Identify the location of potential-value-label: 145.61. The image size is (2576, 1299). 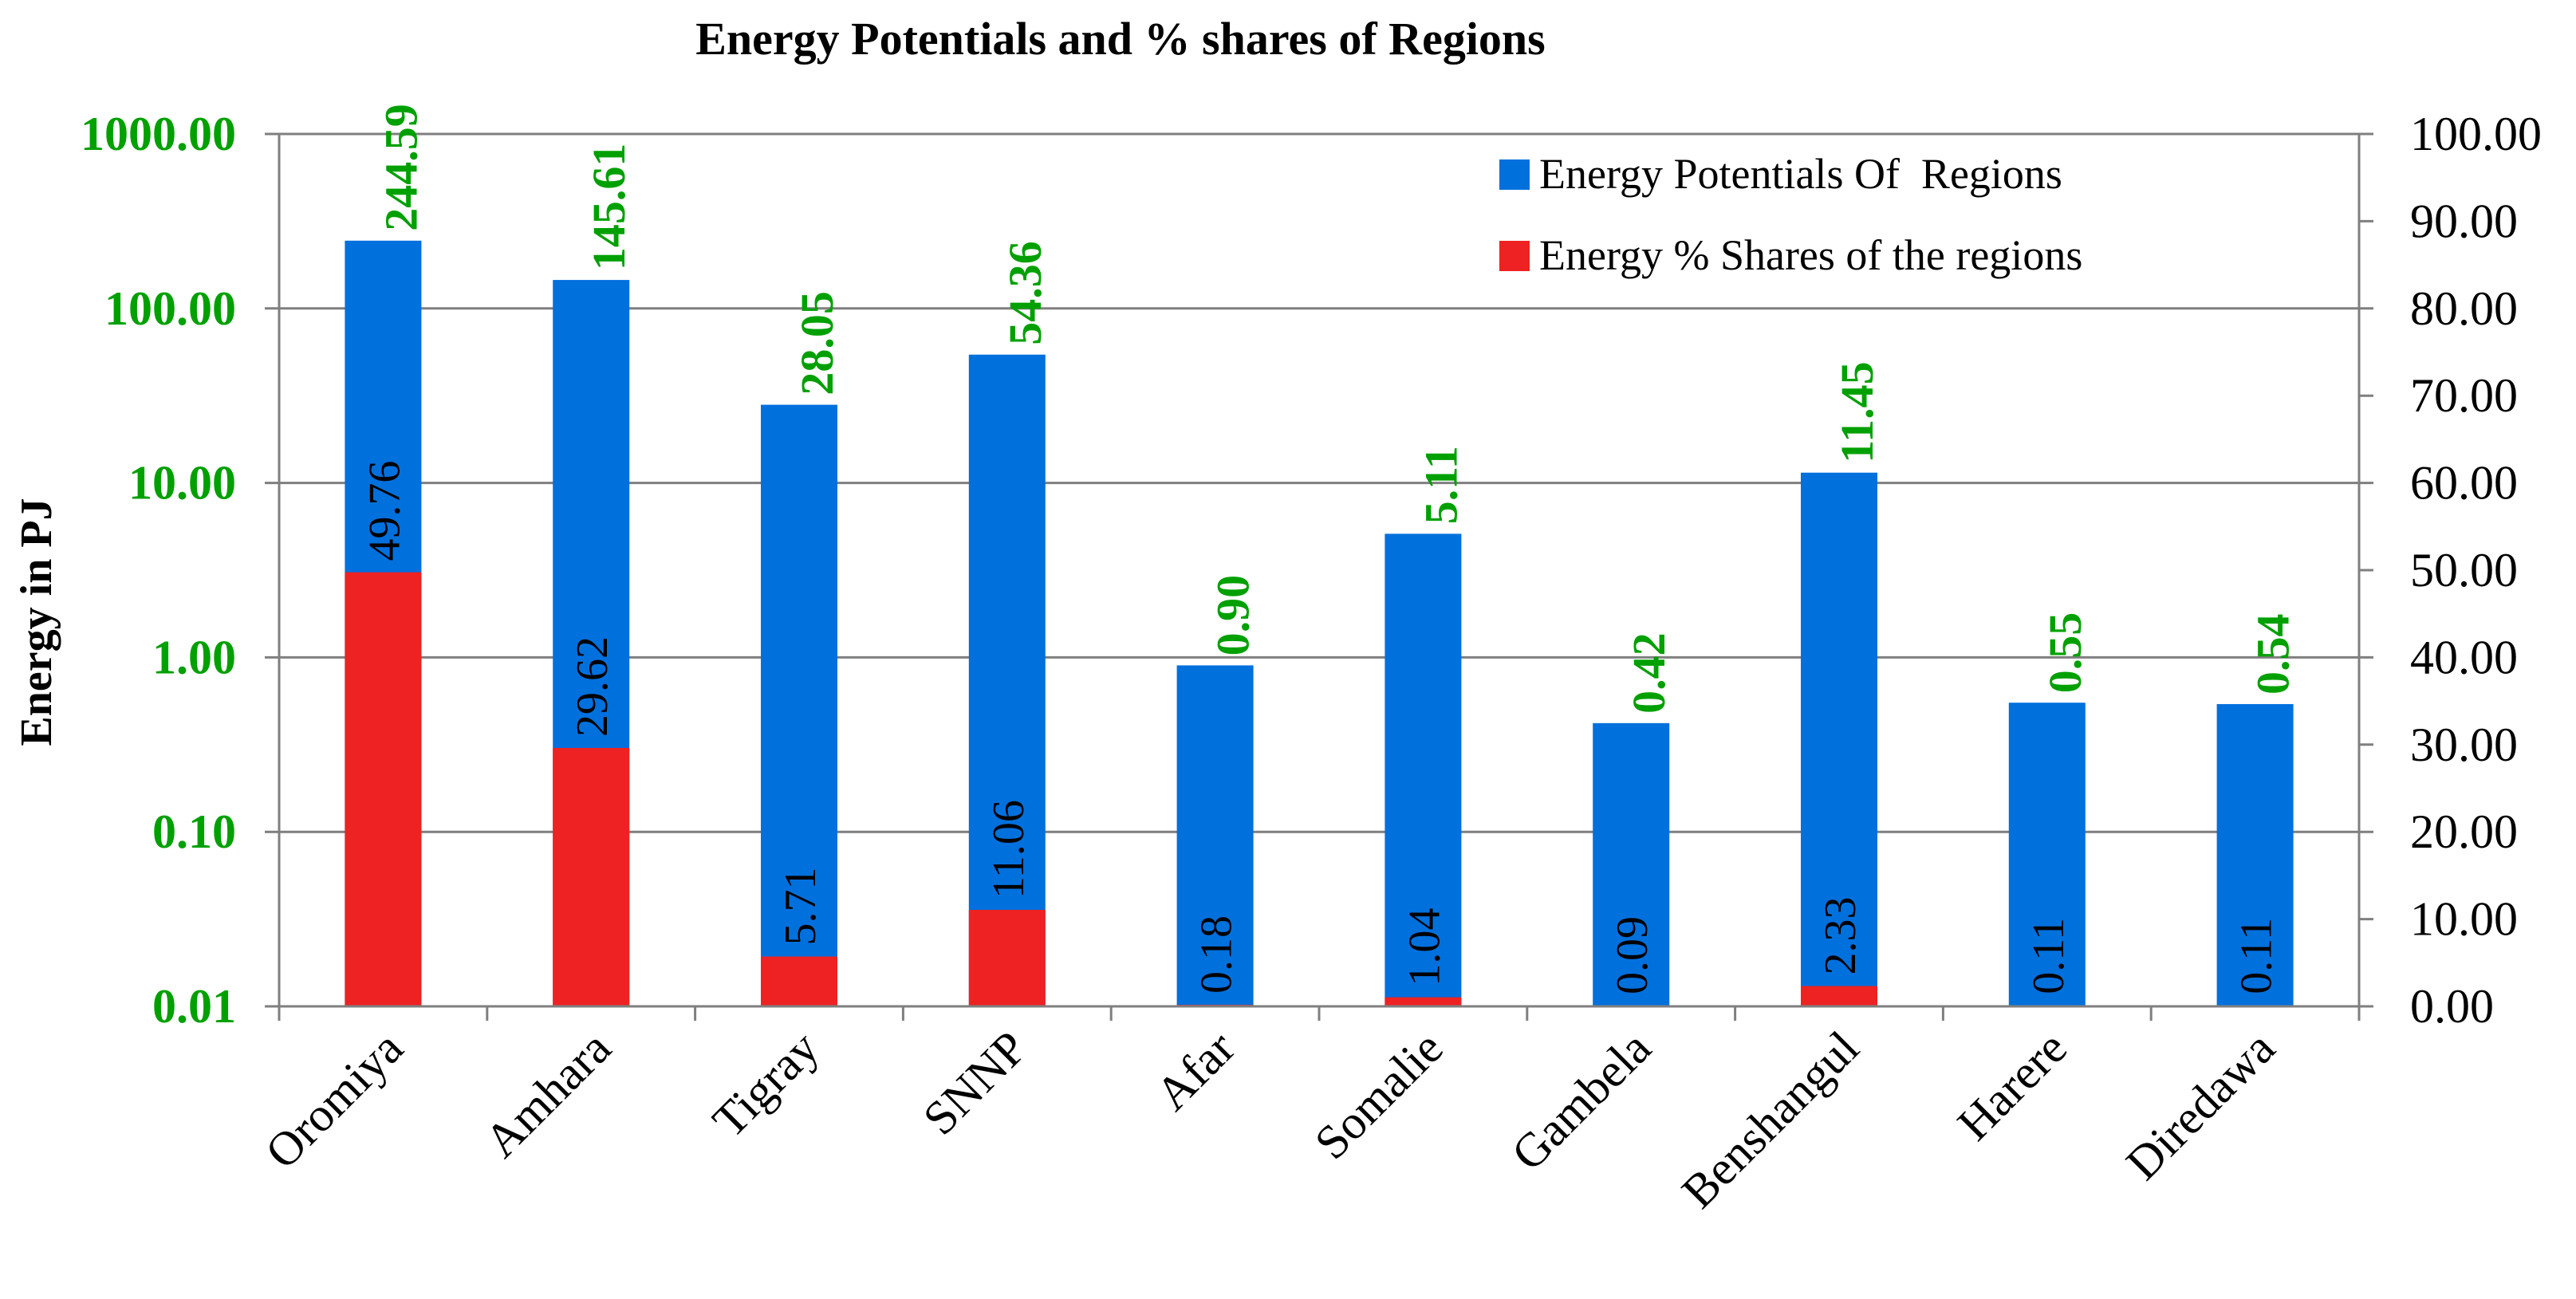
(609, 207).